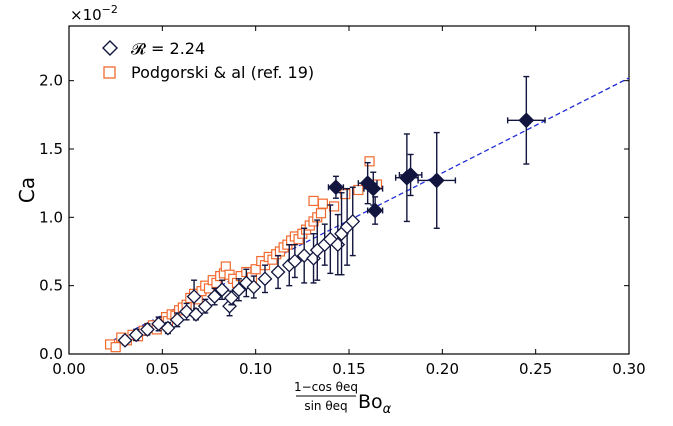 The image size is (673, 426). Describe the element at coordinates (375, 404) in the screenshot. I see `x-axis-label-main: Boα` at that location.